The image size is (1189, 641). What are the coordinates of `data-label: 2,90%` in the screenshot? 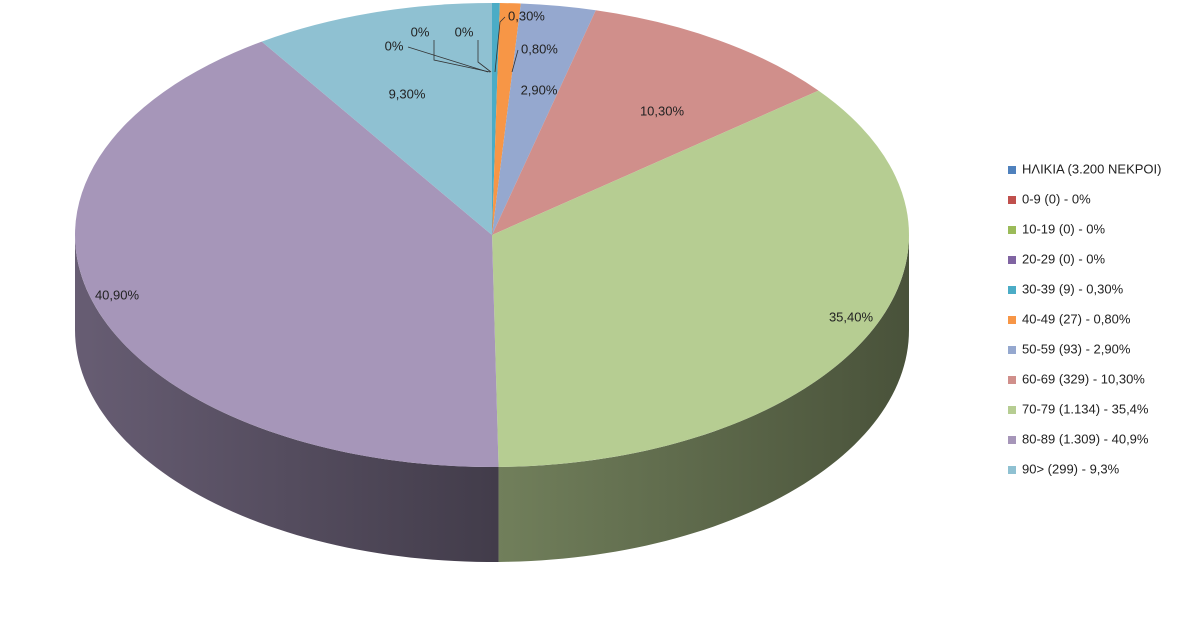 It's located at (539, 89).